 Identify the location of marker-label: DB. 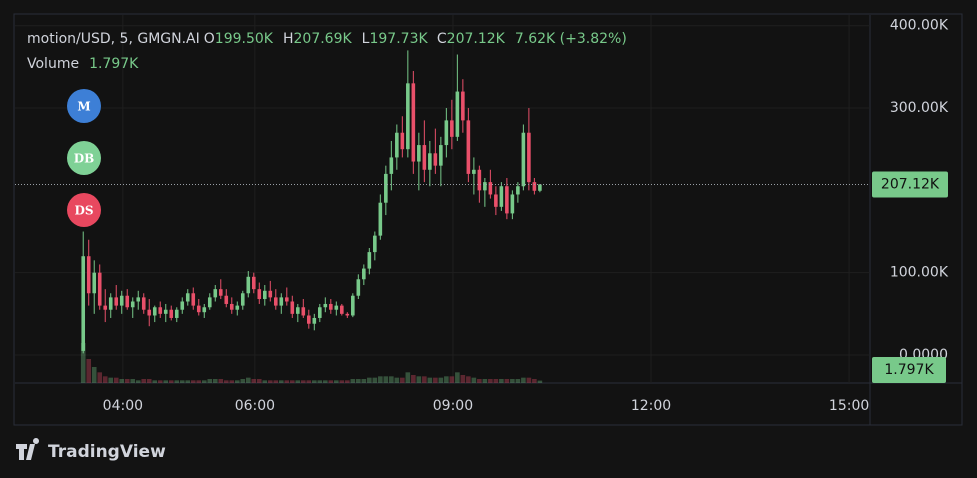
(84, 159).